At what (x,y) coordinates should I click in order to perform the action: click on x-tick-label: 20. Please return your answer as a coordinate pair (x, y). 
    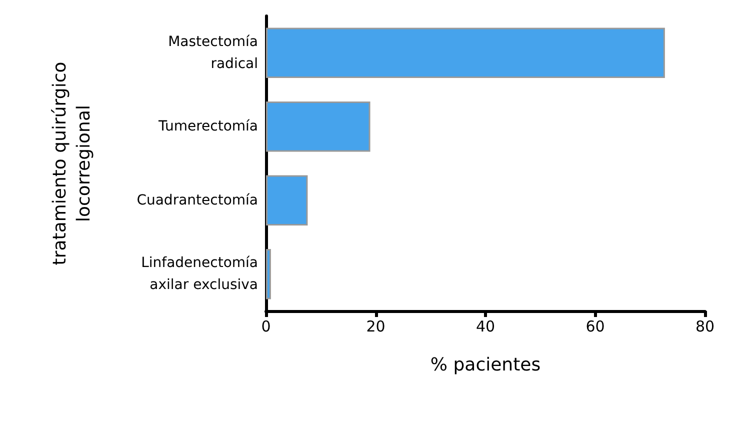
    Looking at the image, I should click on (376, 327).